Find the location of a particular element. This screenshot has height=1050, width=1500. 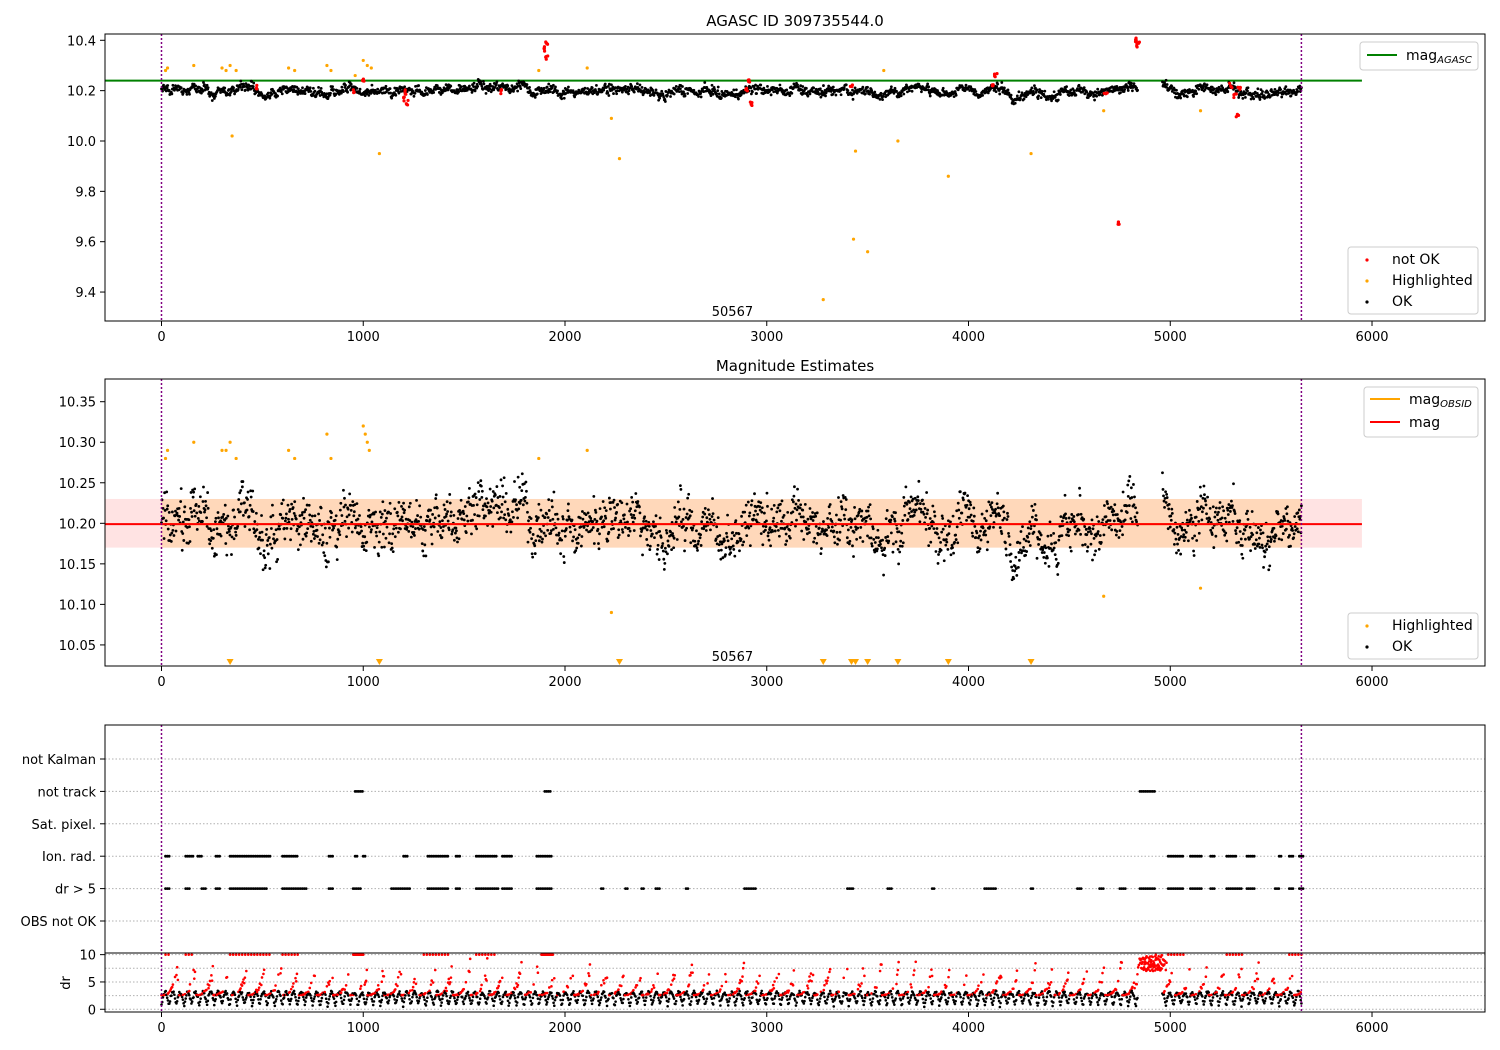

agasc-highlighted-point is located at coordinates (167, 68).